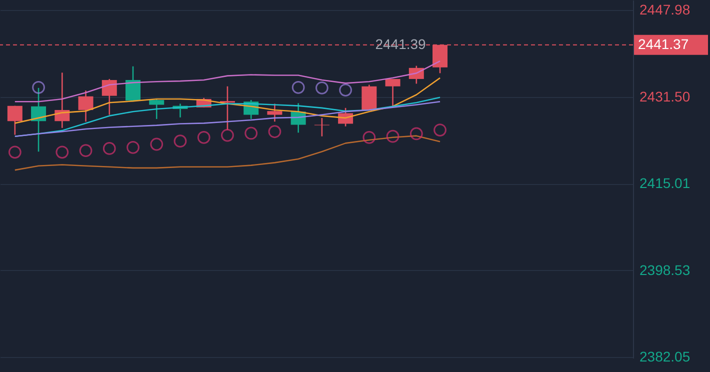  What do you see at coordinates (665, 270) in the screenshot?
I see `y-tick-label: 2398.53` at bounding box center [665, 270].